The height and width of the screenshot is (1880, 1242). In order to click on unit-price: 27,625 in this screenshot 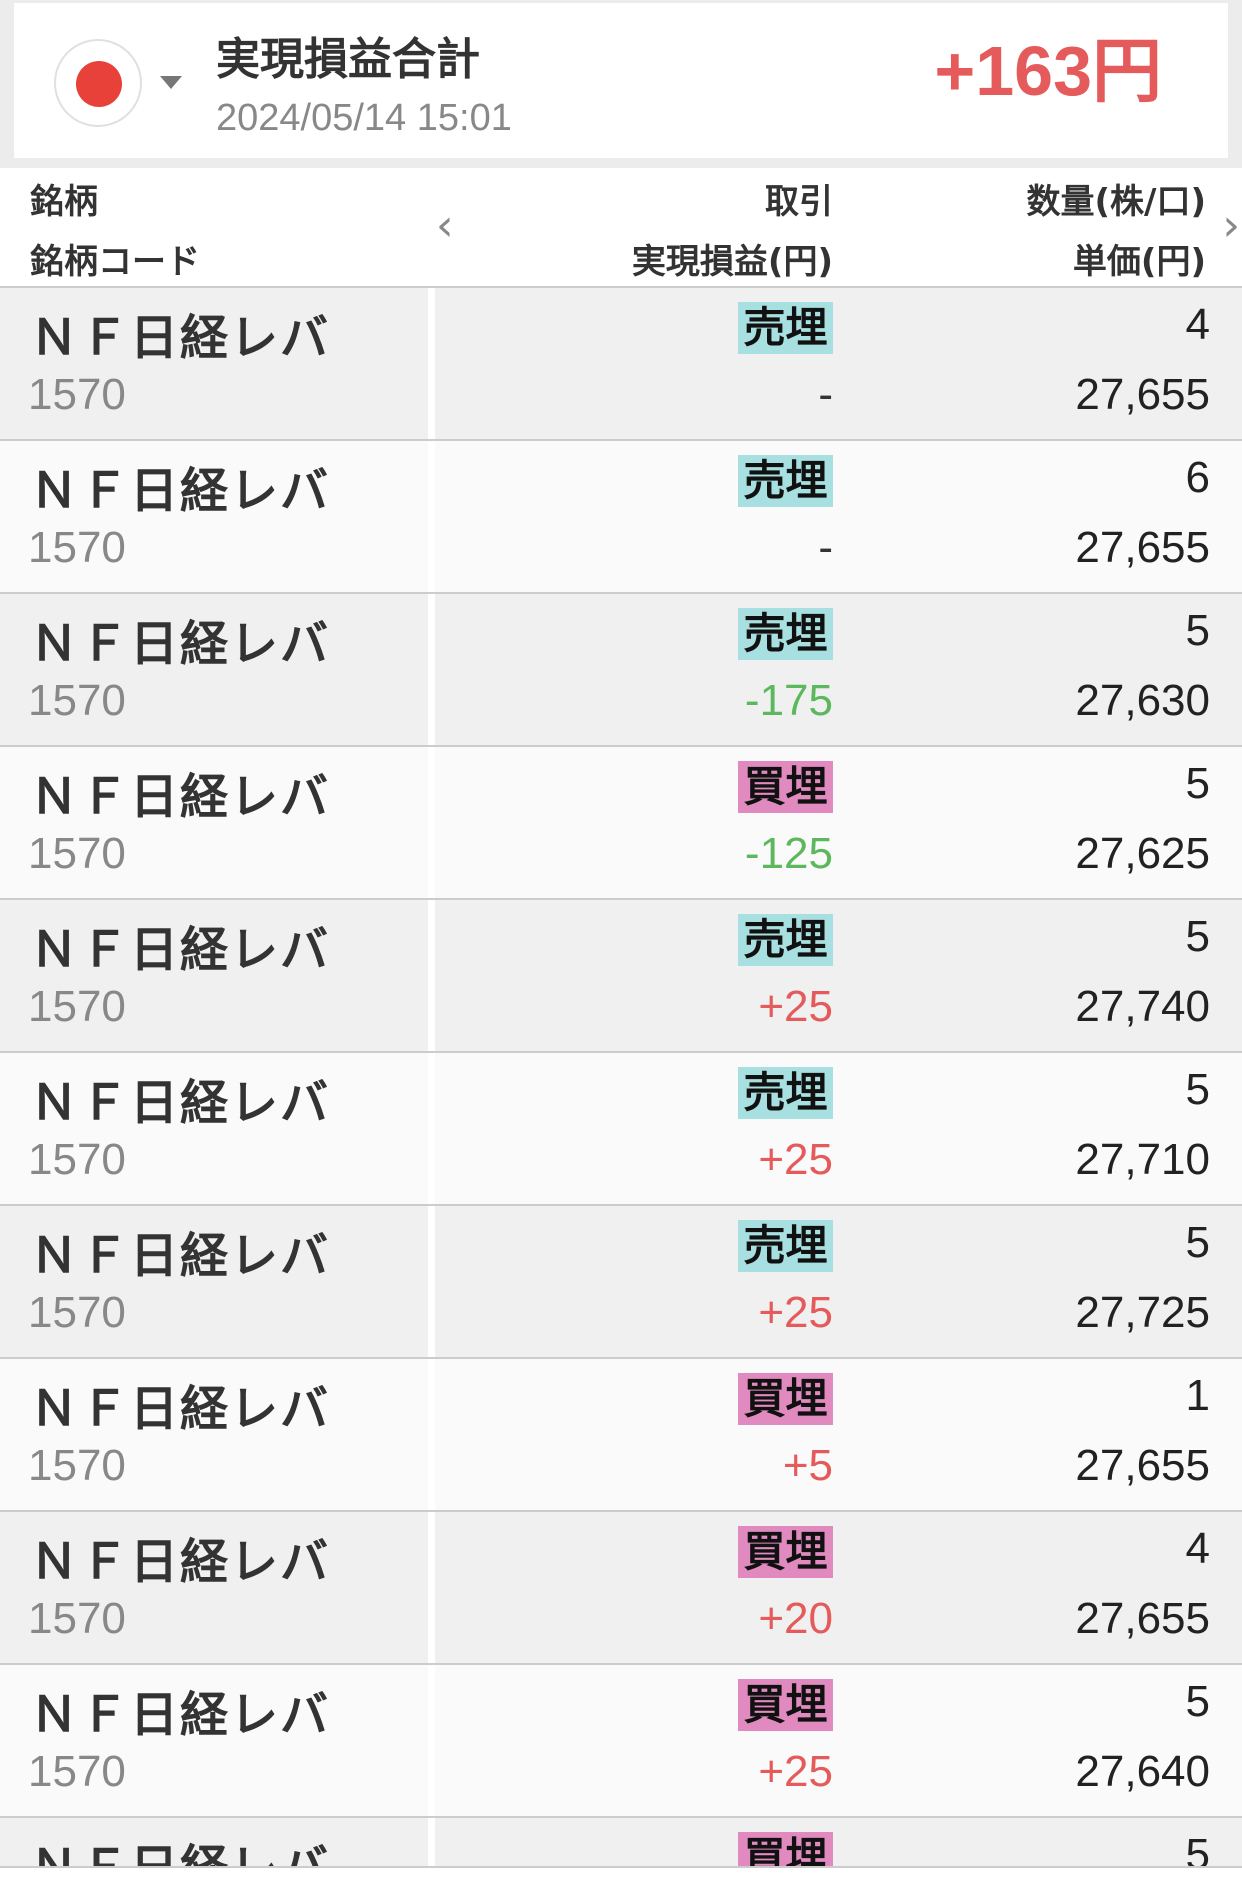, I will do `click(1142, 853)`.